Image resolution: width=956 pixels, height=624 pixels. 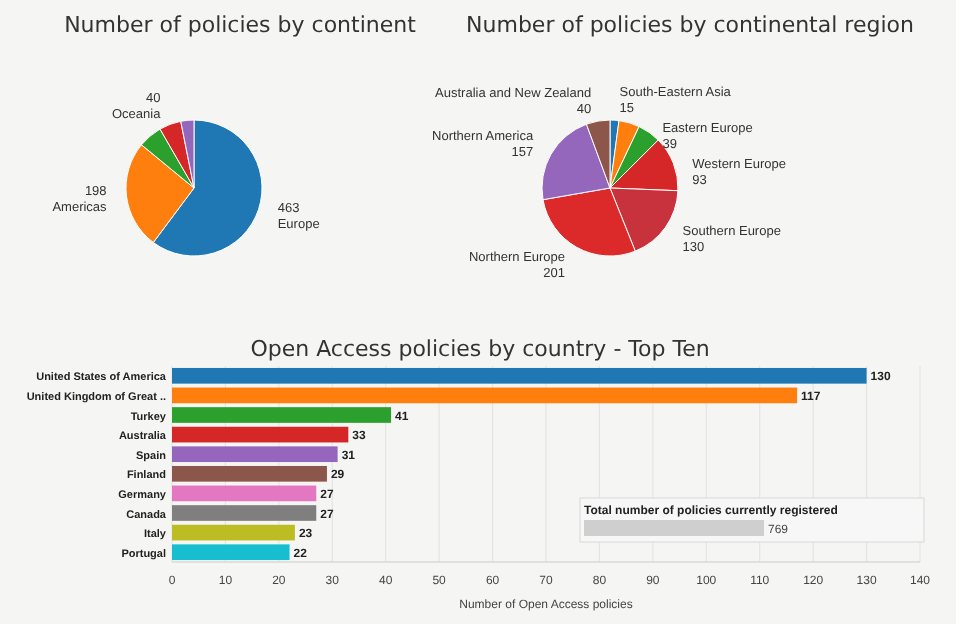 I want to click on chart-title: Open Access policies by country - Top Ten, so click(x=480, y=349).